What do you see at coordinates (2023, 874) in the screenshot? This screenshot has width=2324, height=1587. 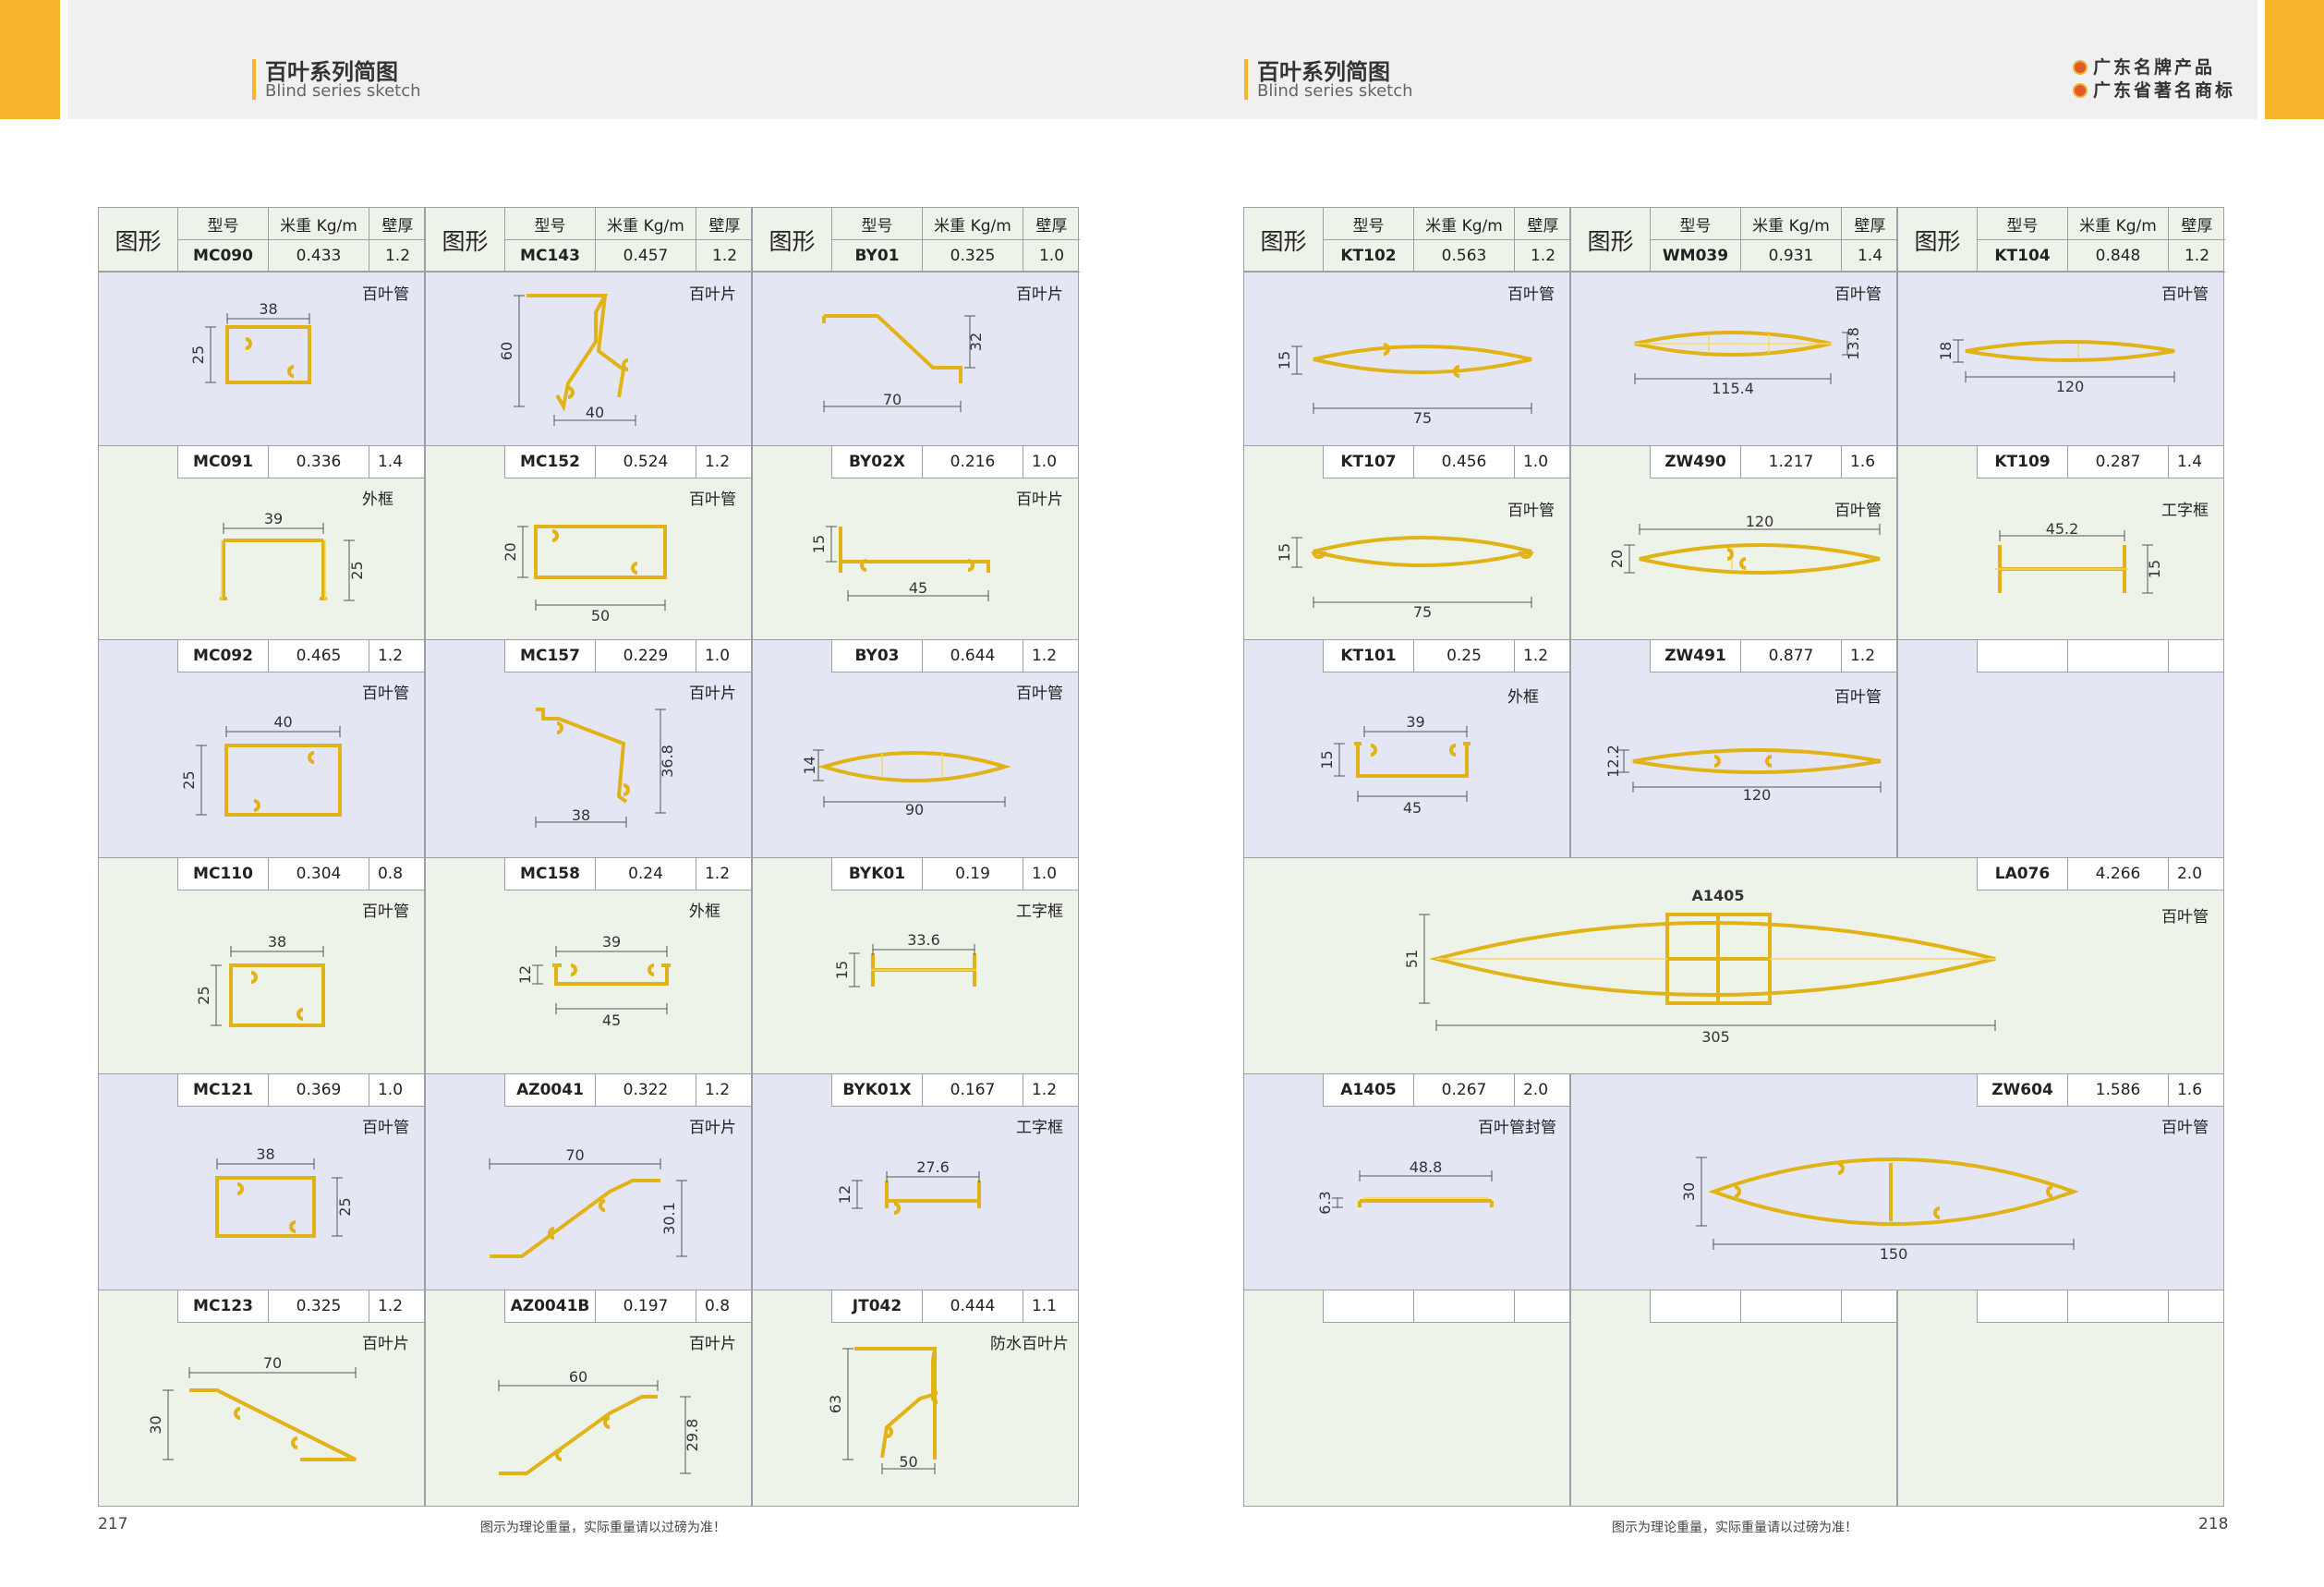 I see `model-value: LA076` at bounding box center [2023, 874].